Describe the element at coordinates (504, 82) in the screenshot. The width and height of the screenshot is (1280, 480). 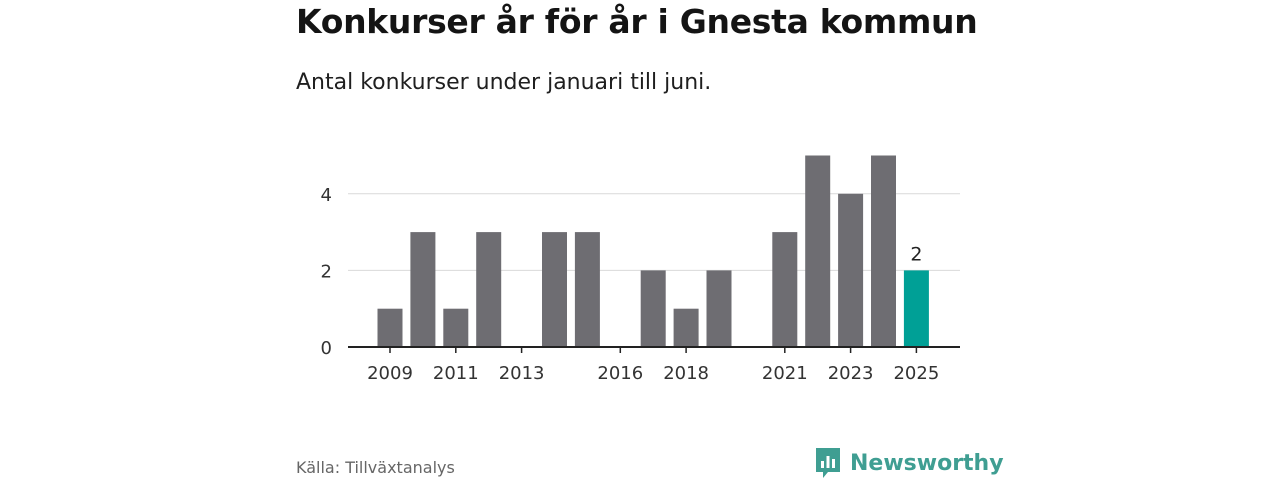
I see `chart-subtitle: Antal konkurser under januari till juni.` at that location.